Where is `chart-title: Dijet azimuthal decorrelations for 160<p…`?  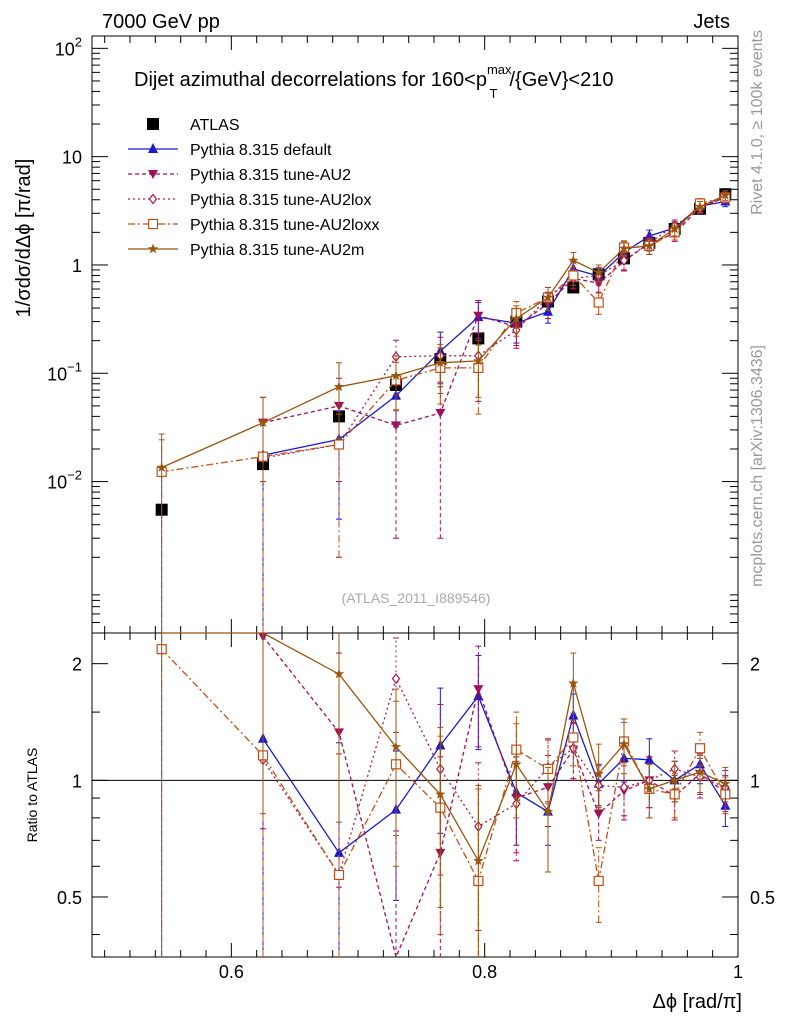 chart-title: Dijet azimuthal decorrelations for 160<p… is located at coordinates (373, 81).